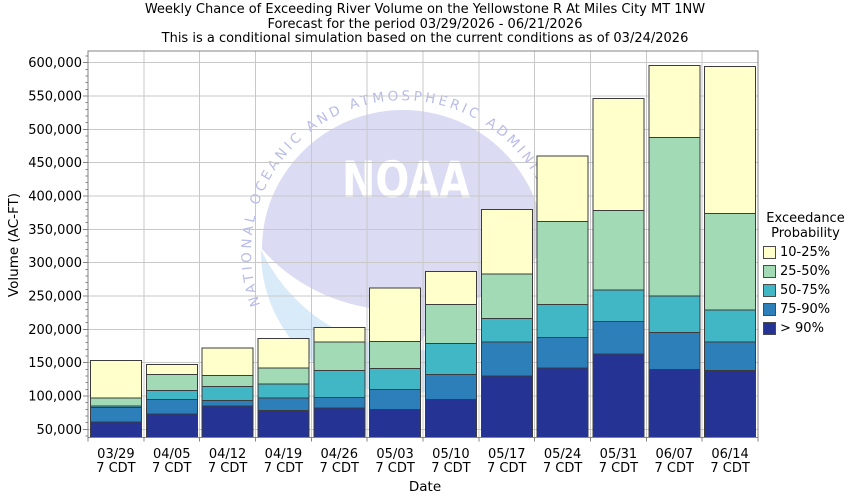 This screenshot has height=500, width=850. I want to click on legend-label: 10-25%, so click(805, 252).